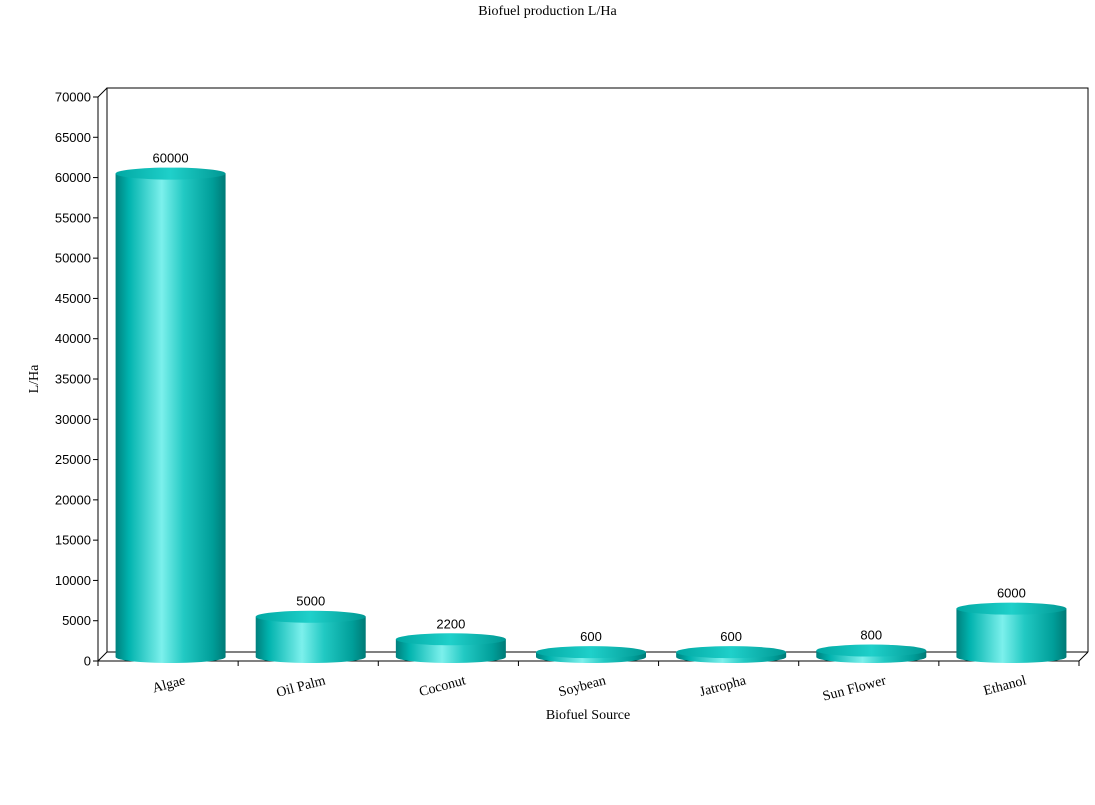 This screenshot has width=1095, height=805. What do you see at coordinates (443, 686) in the screenshot?
I see `x-tick-label: Coconut` at bounding box center [443, 686].